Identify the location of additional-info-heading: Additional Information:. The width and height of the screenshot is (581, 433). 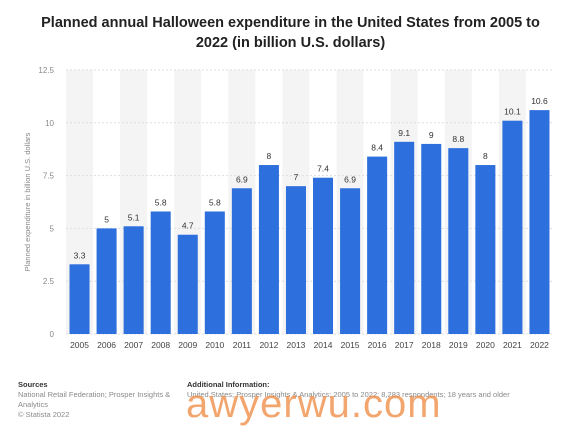
(228, 384).